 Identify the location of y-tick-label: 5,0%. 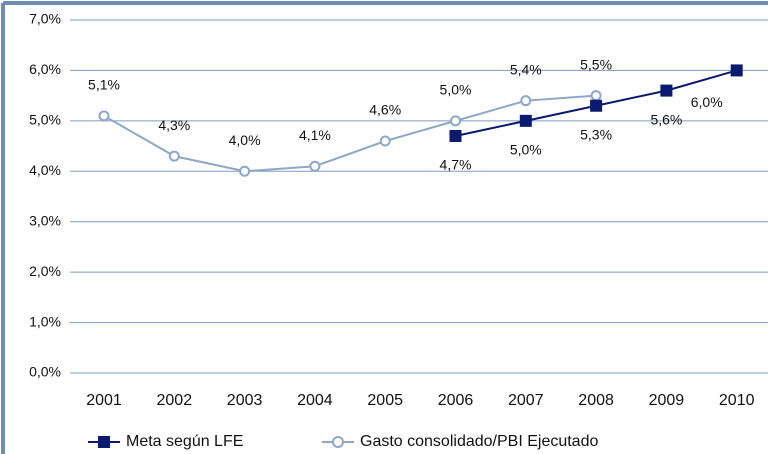
(45, 120).